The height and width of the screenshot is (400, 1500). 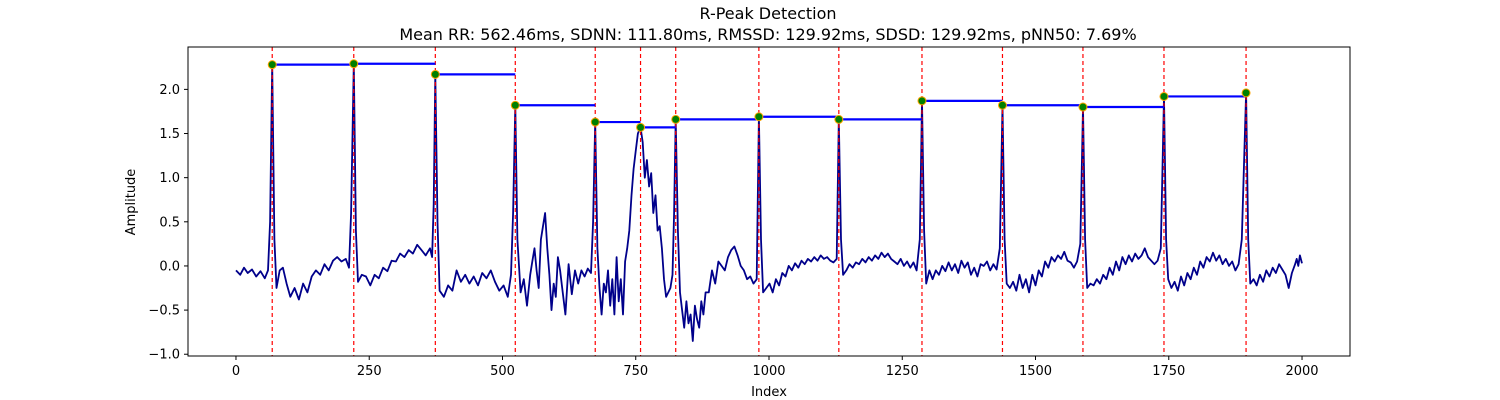 I want to click on x-tick-label: 250, so click(x=369, y=371).